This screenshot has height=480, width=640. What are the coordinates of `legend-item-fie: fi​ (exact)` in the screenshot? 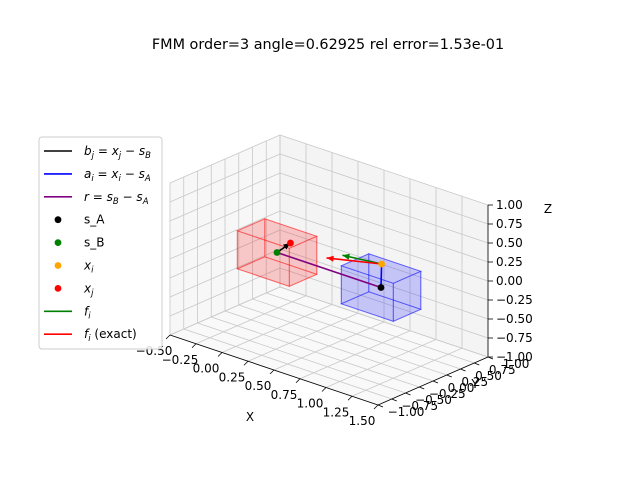 It's located at (90, 335).